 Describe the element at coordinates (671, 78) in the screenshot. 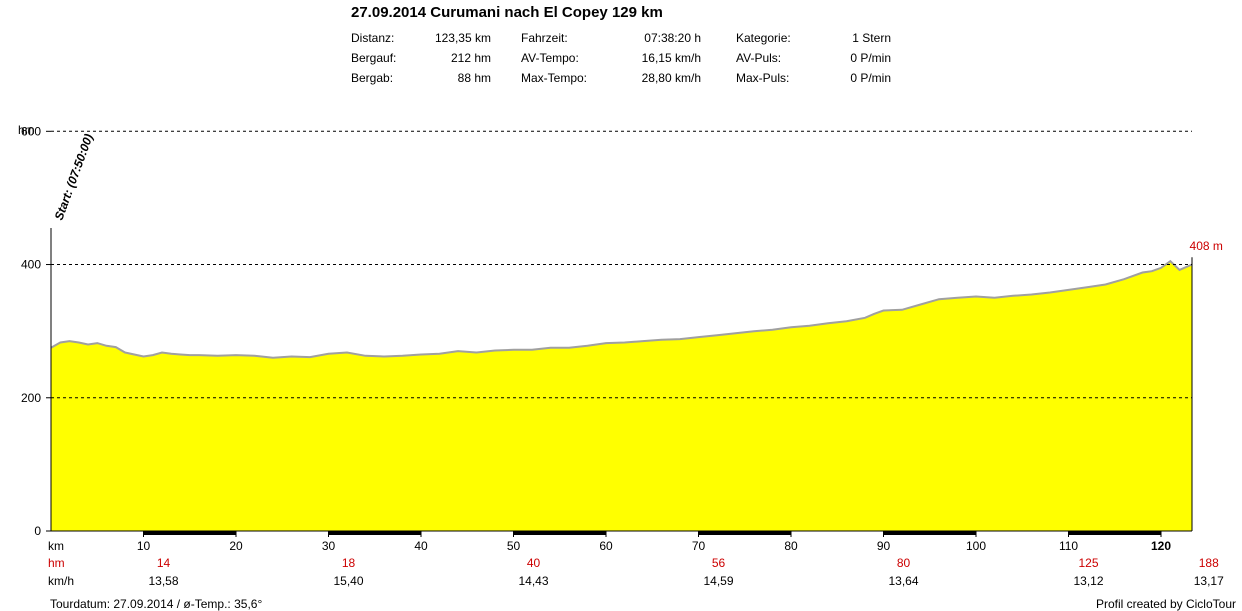

I see `stat-value: 28,80 km/h` at that location.